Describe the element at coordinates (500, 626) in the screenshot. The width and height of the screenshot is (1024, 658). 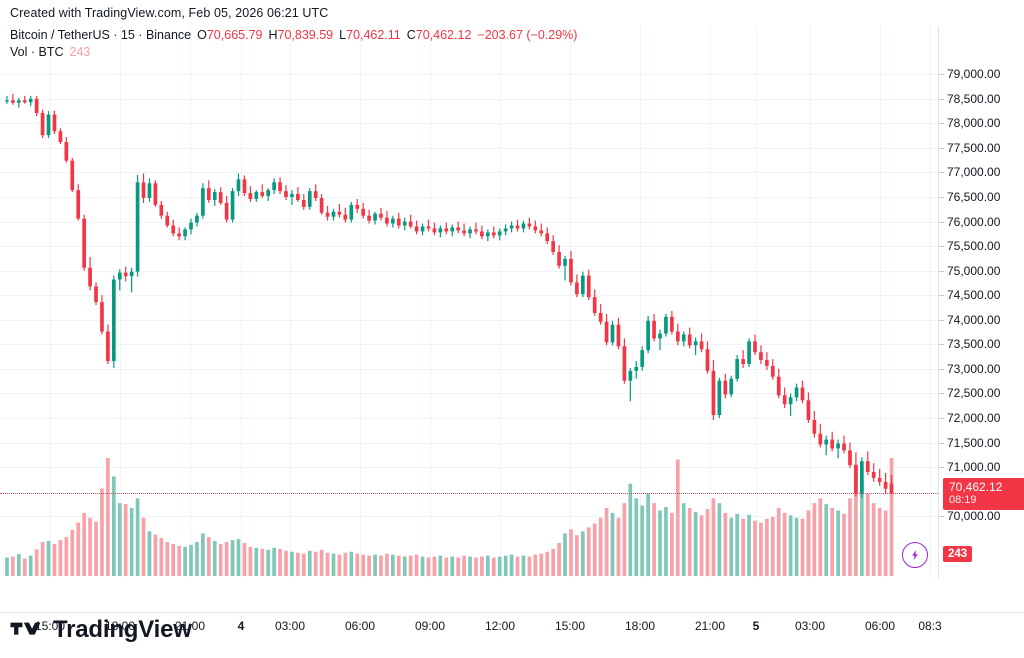
I see `time-tick: 12:00` at that location.